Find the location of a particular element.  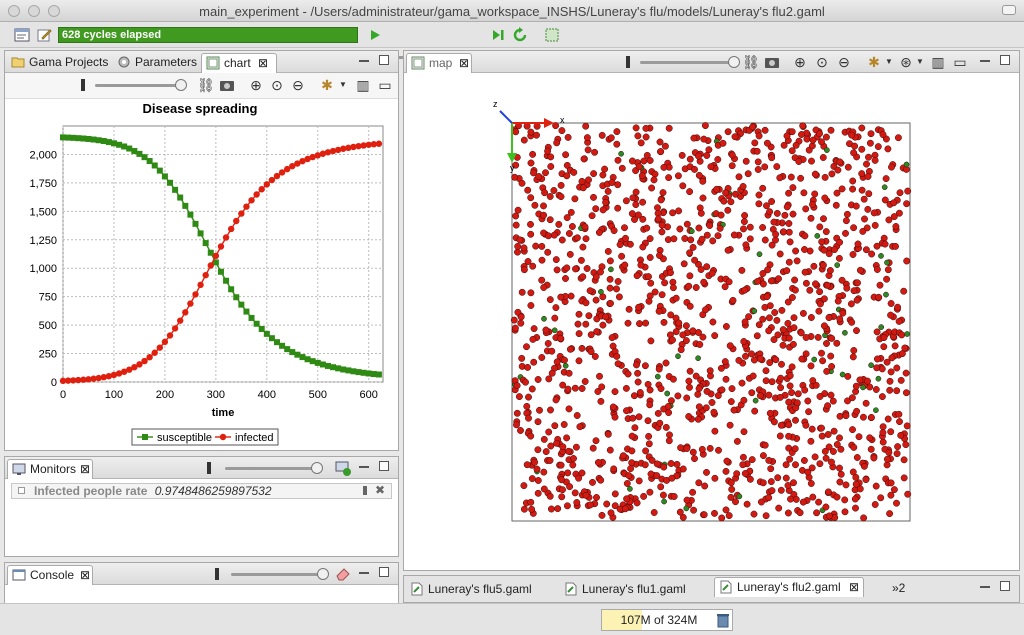

minimize-view-button is located at coordinates (364, 61).